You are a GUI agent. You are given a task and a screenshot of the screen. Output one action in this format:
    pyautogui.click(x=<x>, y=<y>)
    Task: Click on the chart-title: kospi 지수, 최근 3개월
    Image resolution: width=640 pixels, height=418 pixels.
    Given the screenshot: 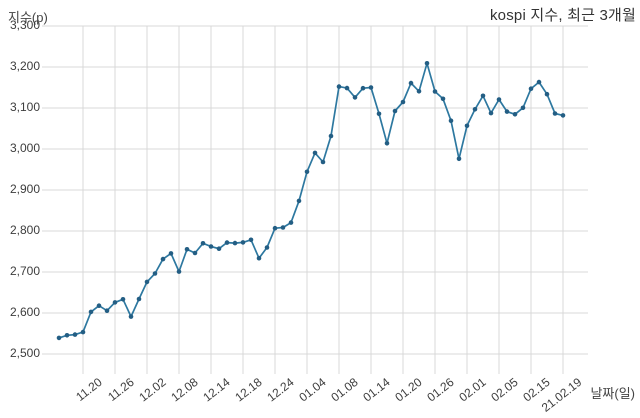 What is the action you would take?
    pyautogui.click(x=562, y=15)
    